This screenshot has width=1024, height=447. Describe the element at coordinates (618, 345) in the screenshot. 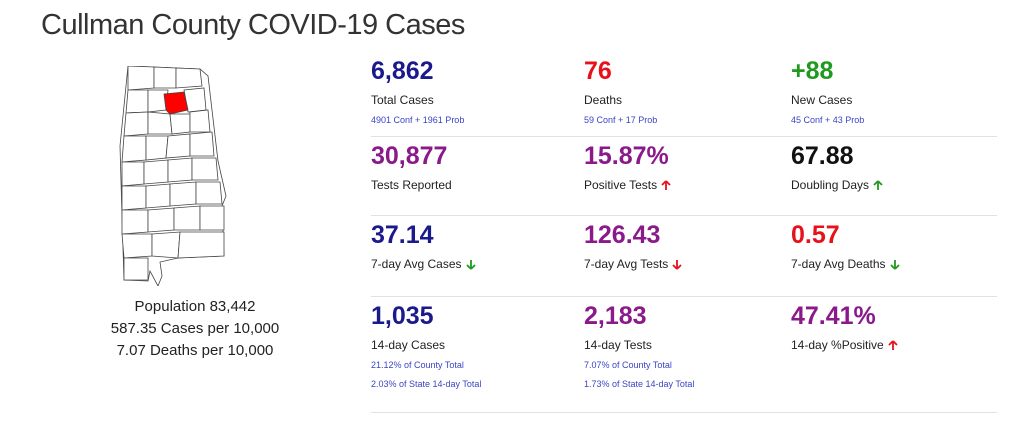

I see `tests-14-label: 14-day Tests` at that location.